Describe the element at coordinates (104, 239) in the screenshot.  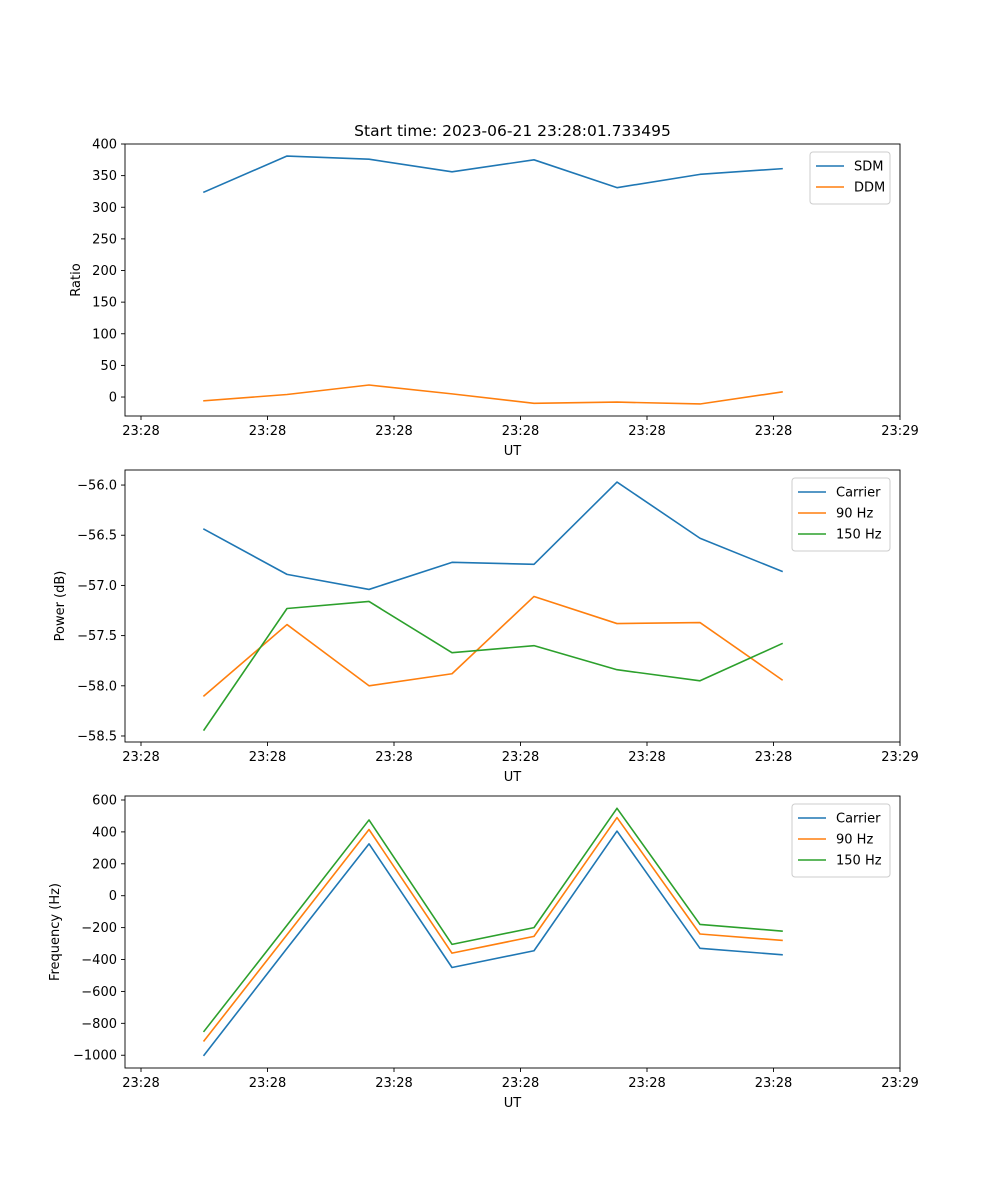
I see `y-tick-label: 250` at that location.